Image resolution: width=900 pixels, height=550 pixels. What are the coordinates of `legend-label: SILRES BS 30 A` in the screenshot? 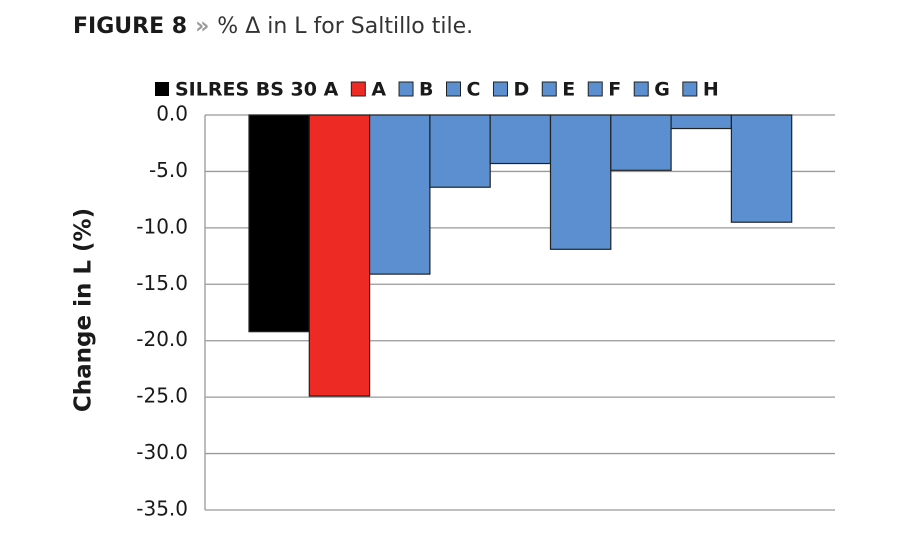 It's located at (257, 90).